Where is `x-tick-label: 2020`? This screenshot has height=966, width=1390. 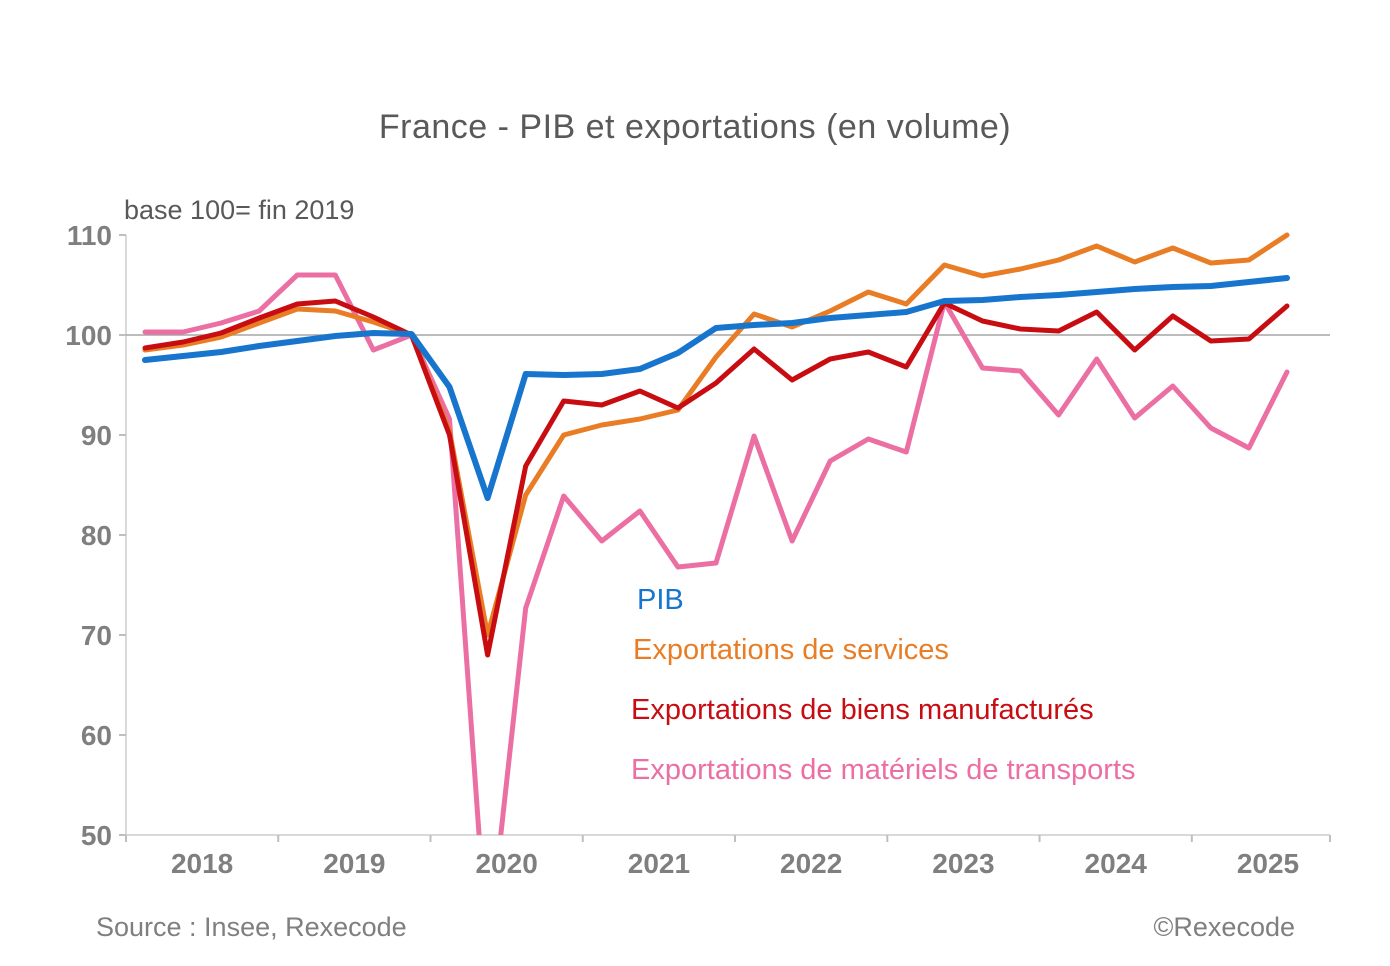
x-tick-label: 2020 is located at coordinates (506, 863).